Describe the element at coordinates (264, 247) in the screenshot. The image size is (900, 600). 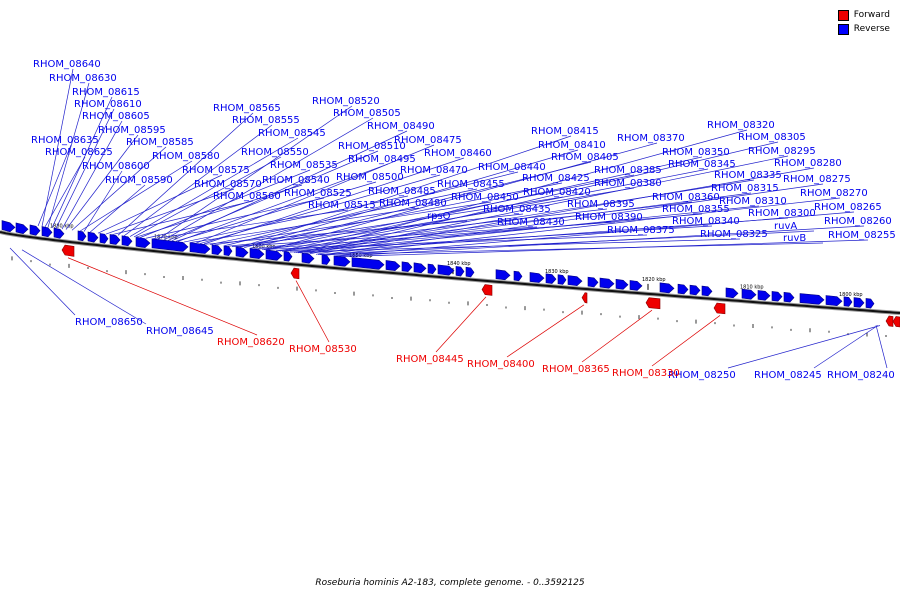
I see `axis-tick-label: 1860 kbp` at that location.